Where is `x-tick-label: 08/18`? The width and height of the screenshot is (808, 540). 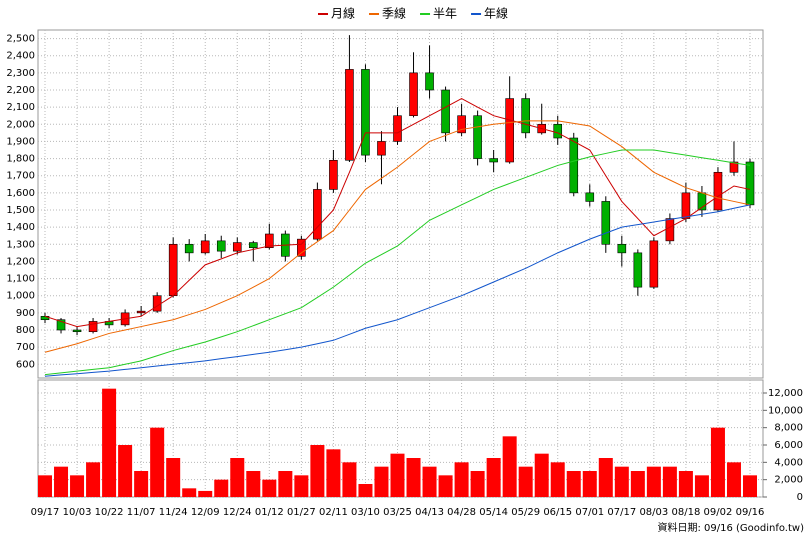 x-tick-label: 08/18 is located at coordinates (685, 512).